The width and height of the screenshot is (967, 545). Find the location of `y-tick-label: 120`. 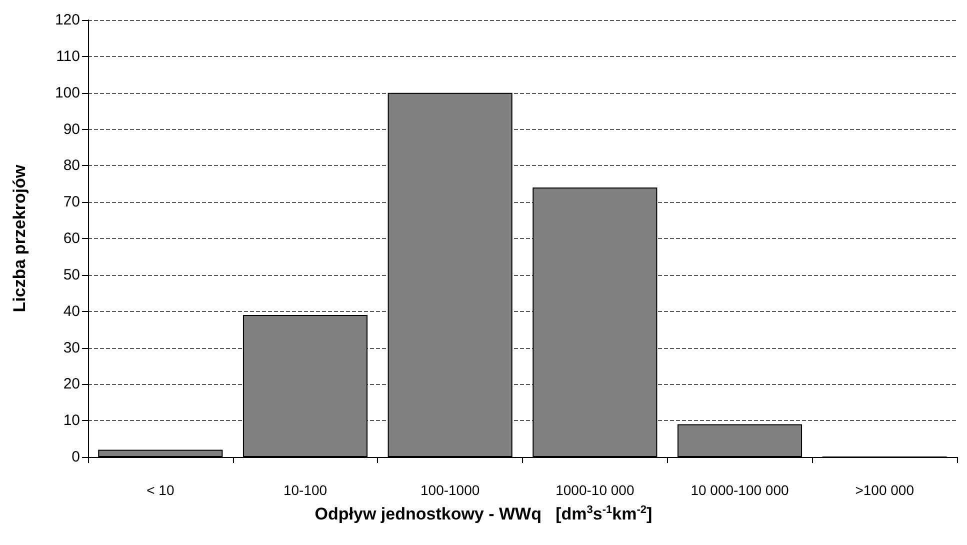

y-tick-label: 120 is located at coordinates (67, 20).